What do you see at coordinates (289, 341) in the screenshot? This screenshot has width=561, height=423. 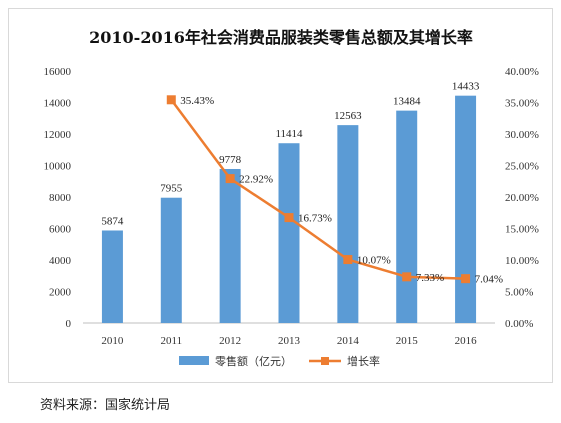 I see `x-tick-label: 2013` at bounding box center [289, 341].